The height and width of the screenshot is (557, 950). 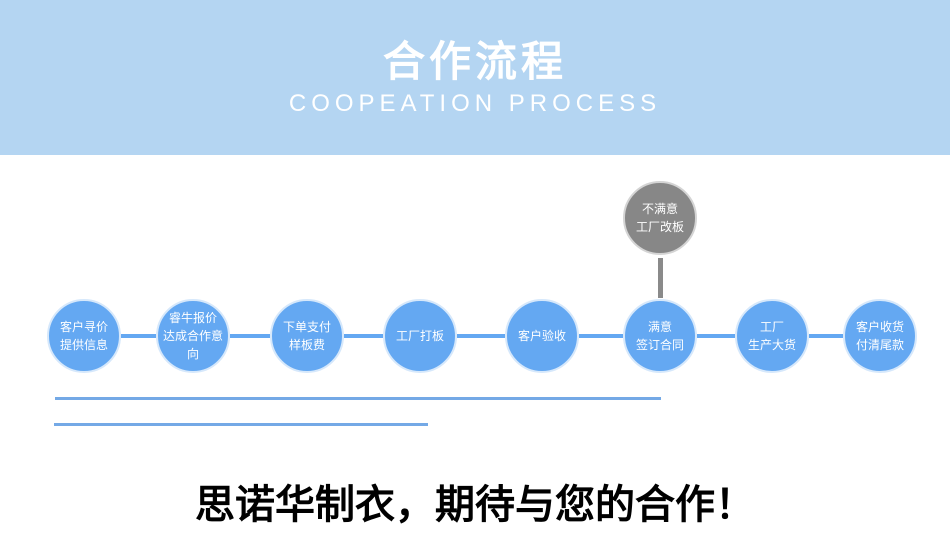 I want to click on step-label-line1: 下单支付, so click(x=306, y=327).